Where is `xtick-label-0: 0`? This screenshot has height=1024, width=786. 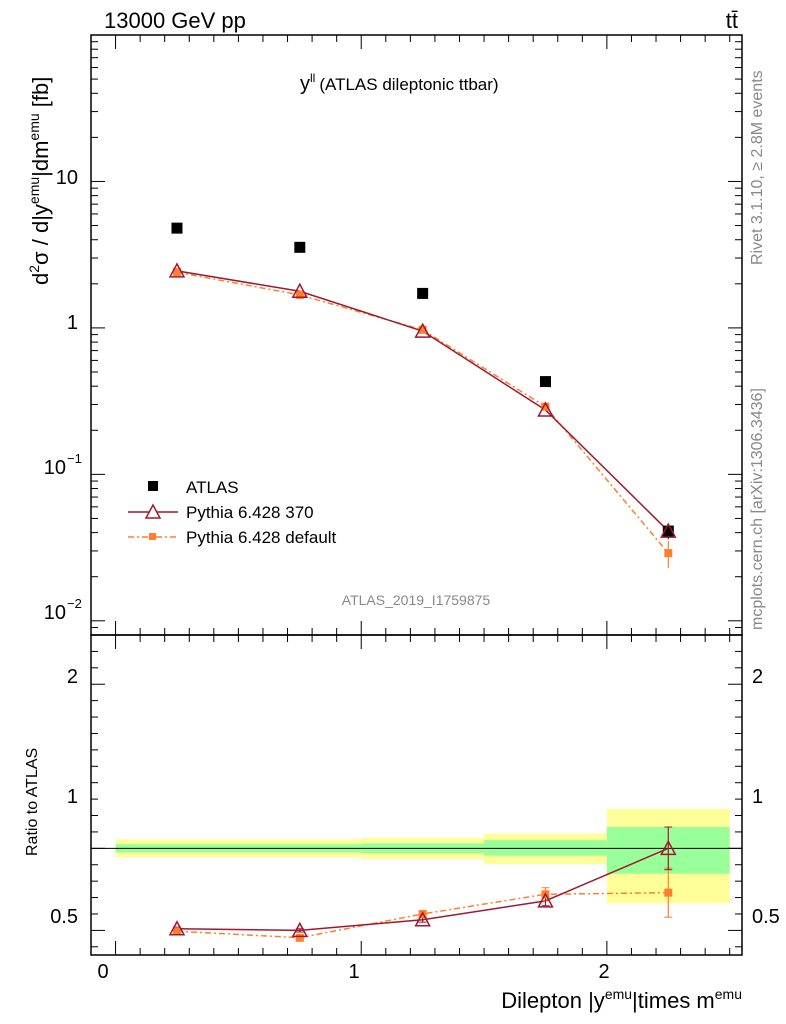
xtick-label-0: 0 is located at coordinates (102, 972).